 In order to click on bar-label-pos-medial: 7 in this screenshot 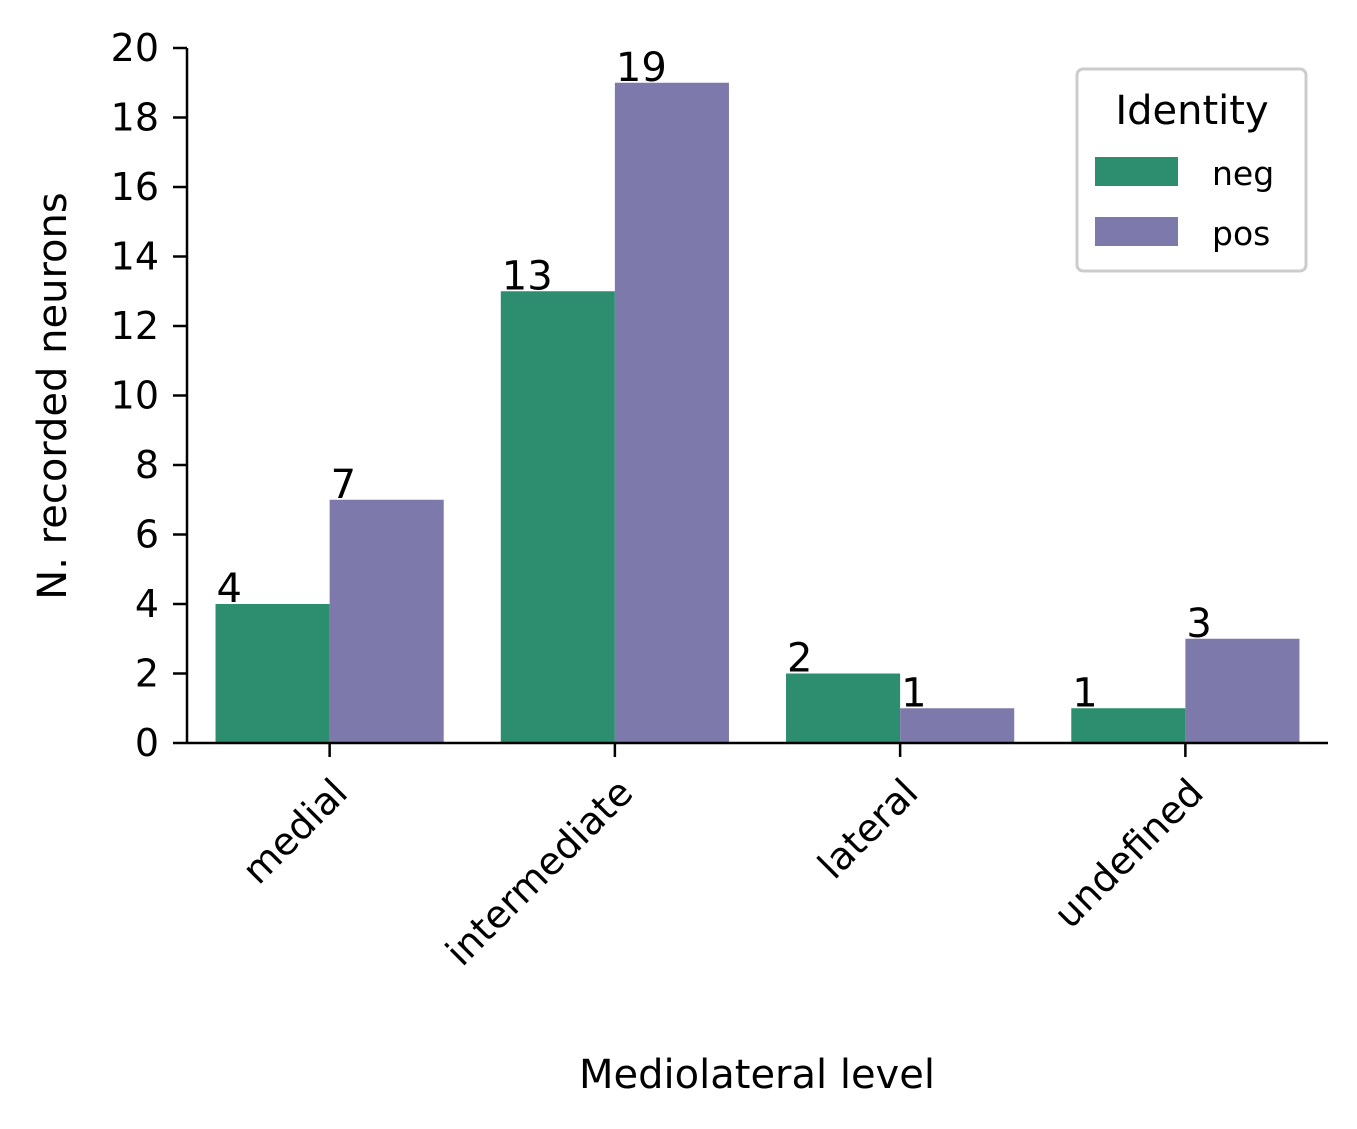, I will do `click(343, 485)`.